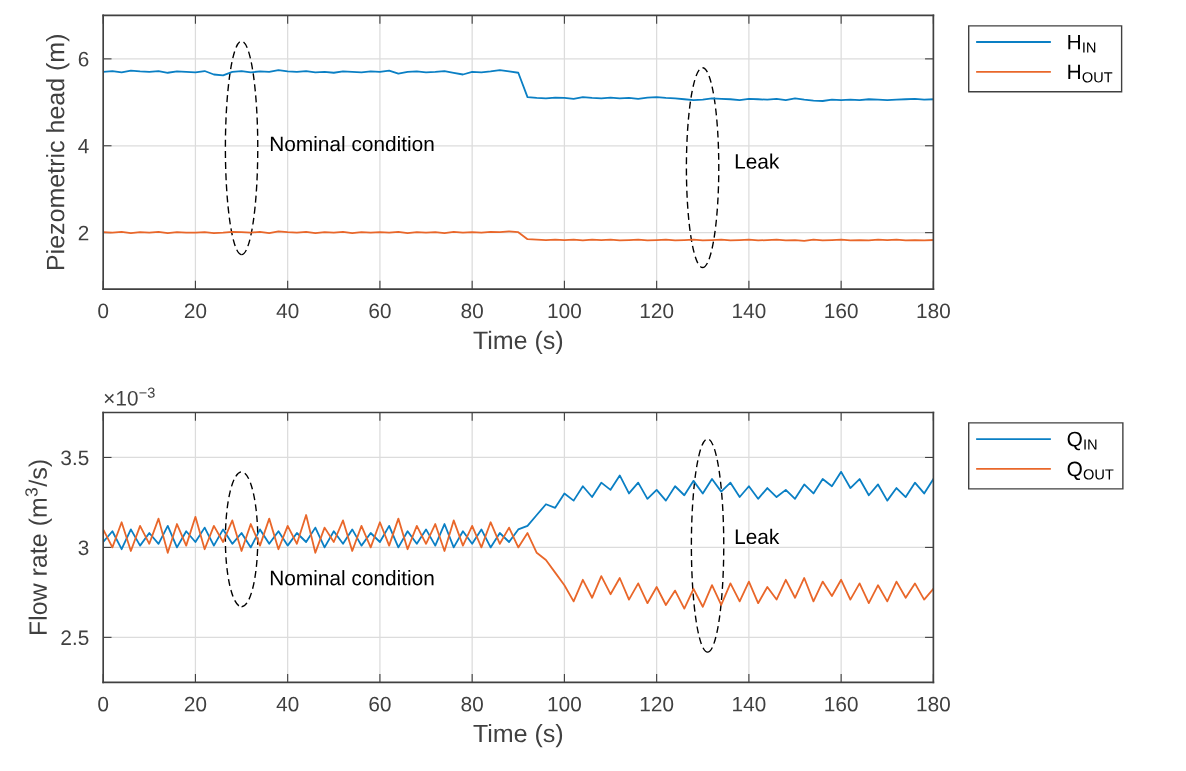  What do you see at coordinates (129, 396) in the screenshot?
I see `text: ×10$^{−3}$` at bounding box center [129, 396].